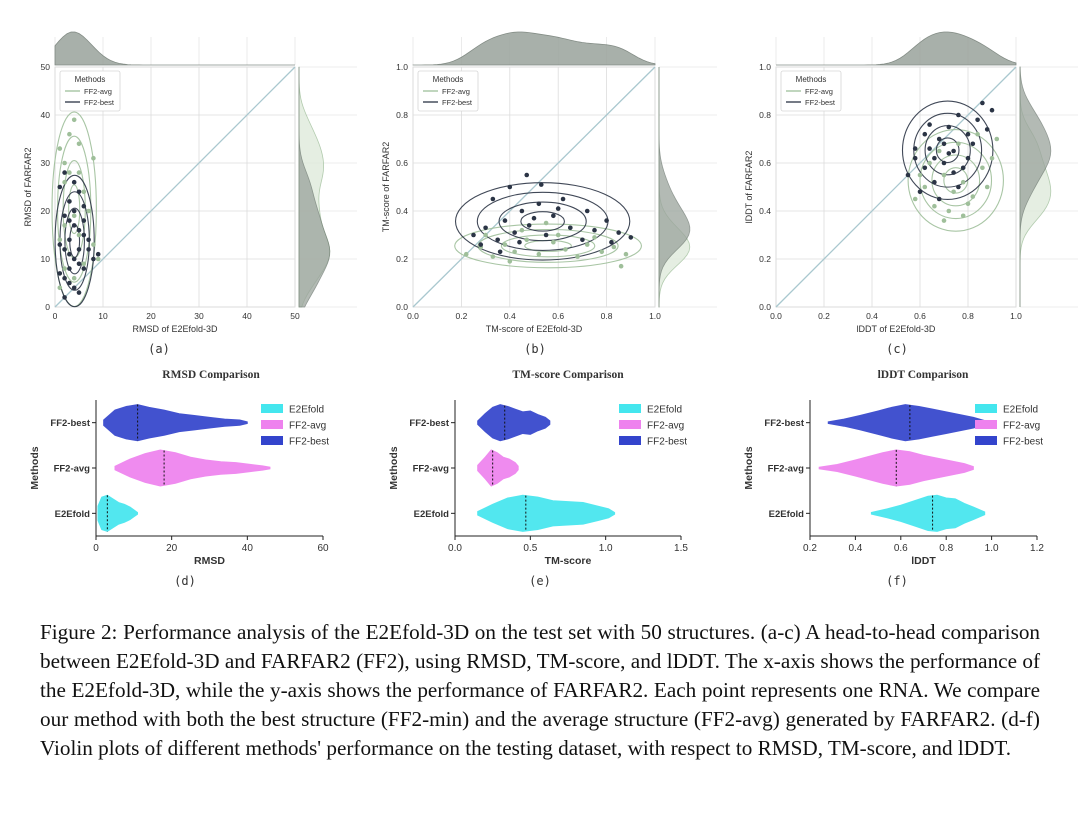 This screenshot has height=820, width=1080. I want to click on identity-line, so click(534, 187).